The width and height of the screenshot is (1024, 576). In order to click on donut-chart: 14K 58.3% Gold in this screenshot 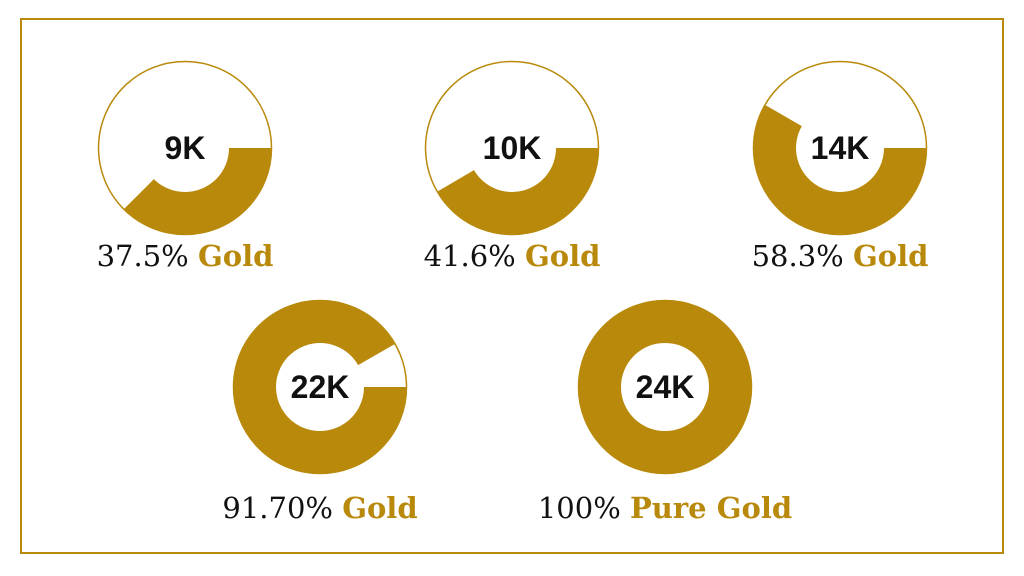, I will do `click(840, 166)`.